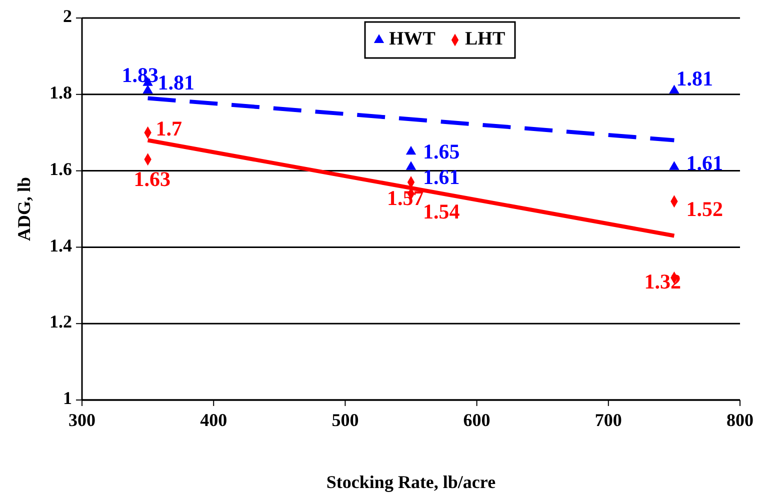 Image resolution: width=767 pixels, height=502 pixels. Describe the element at coordinates (441, 212) in the screenshot. I see `data-label: 1.54` at that location.